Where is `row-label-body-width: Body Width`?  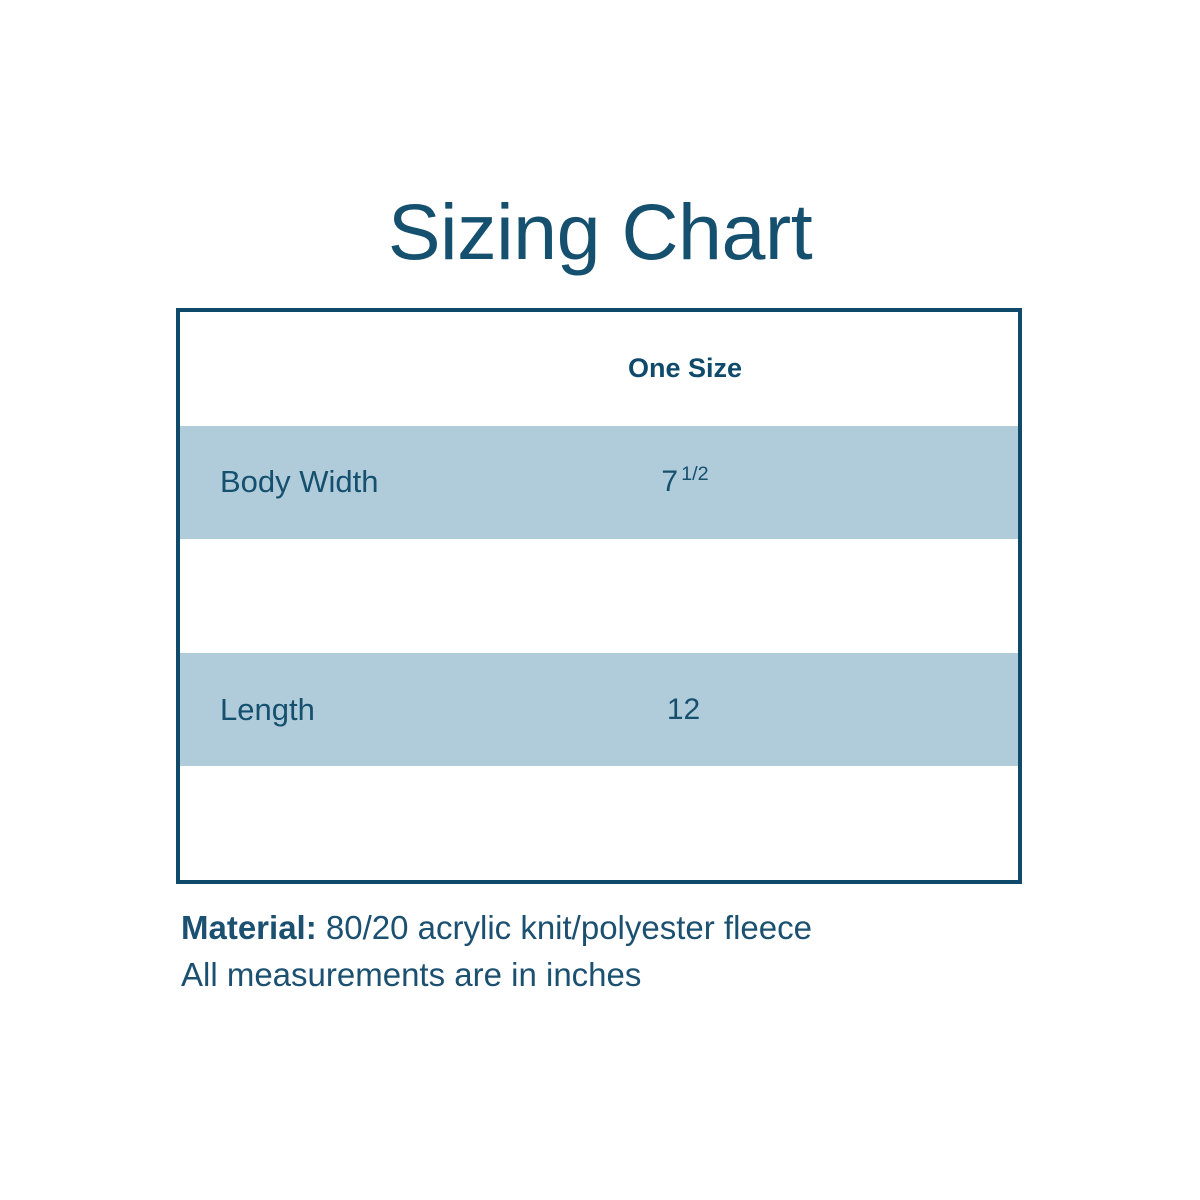
row-label-body-width: Body Width is located at coordinates (299, 482).